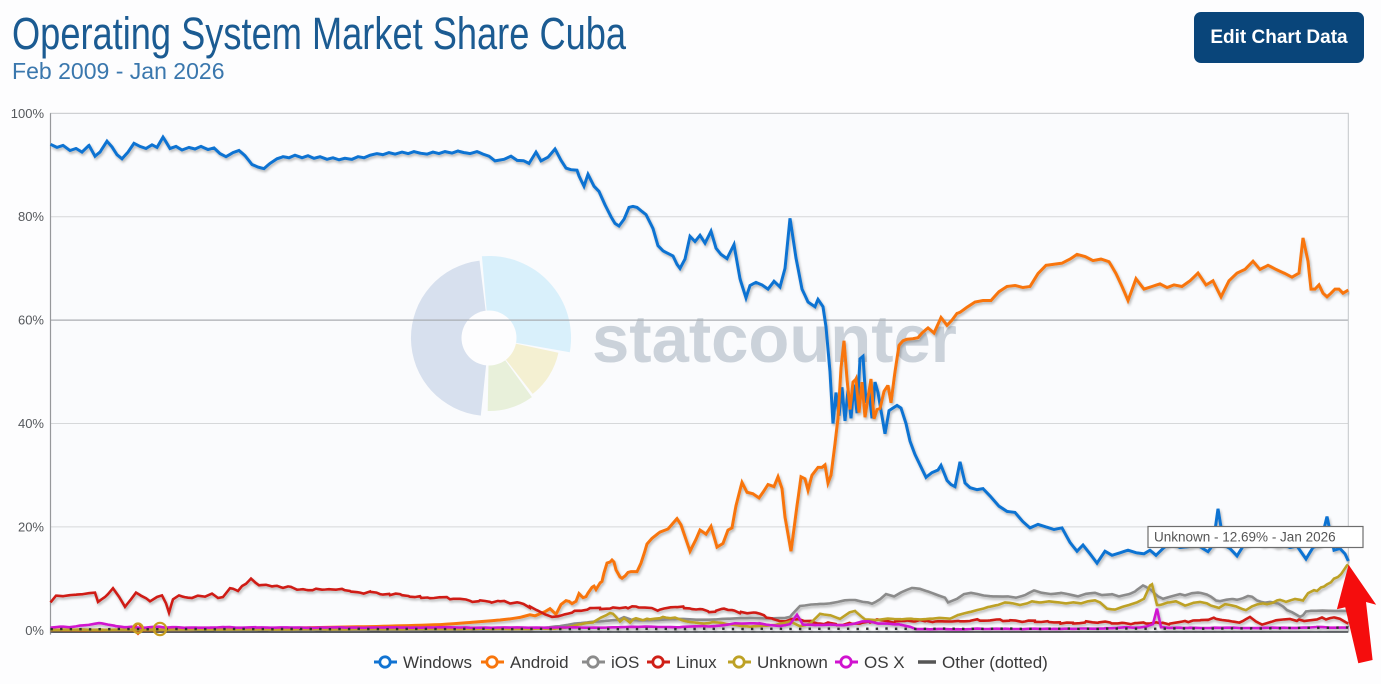 The width and height of the screenshot is (1381, 684). Describe the element at coordinates (884, 662) in the screenshot. I see `svg-text: OS X` at that location.